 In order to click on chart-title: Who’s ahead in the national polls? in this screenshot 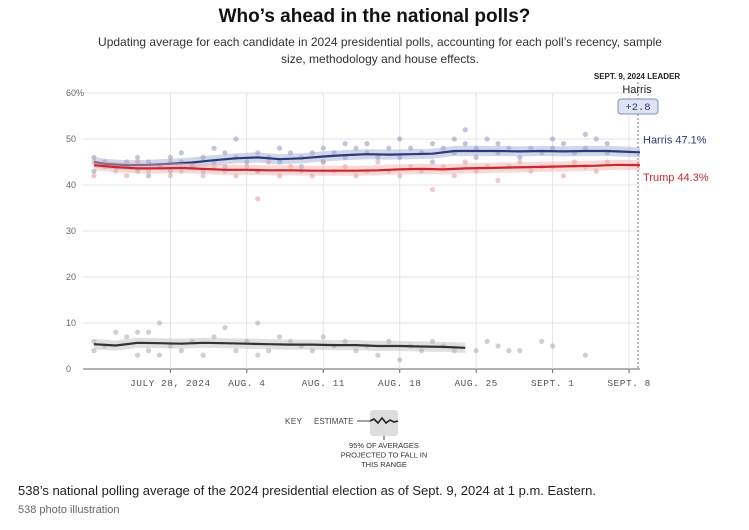, I will do `click(374, 16)`.